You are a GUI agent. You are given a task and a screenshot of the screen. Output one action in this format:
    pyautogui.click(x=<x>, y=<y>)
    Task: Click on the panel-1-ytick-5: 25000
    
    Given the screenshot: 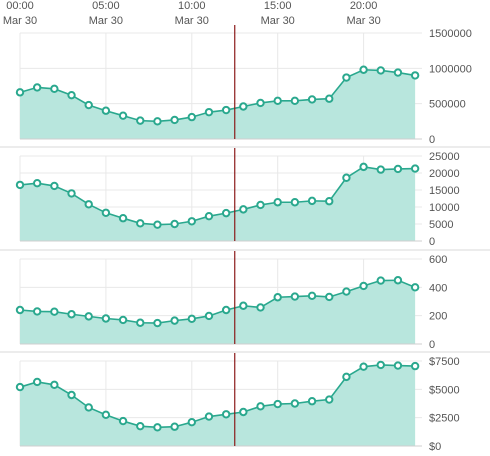 What is the action you would take?
    pyautogui.click(x=444, y=157)
    